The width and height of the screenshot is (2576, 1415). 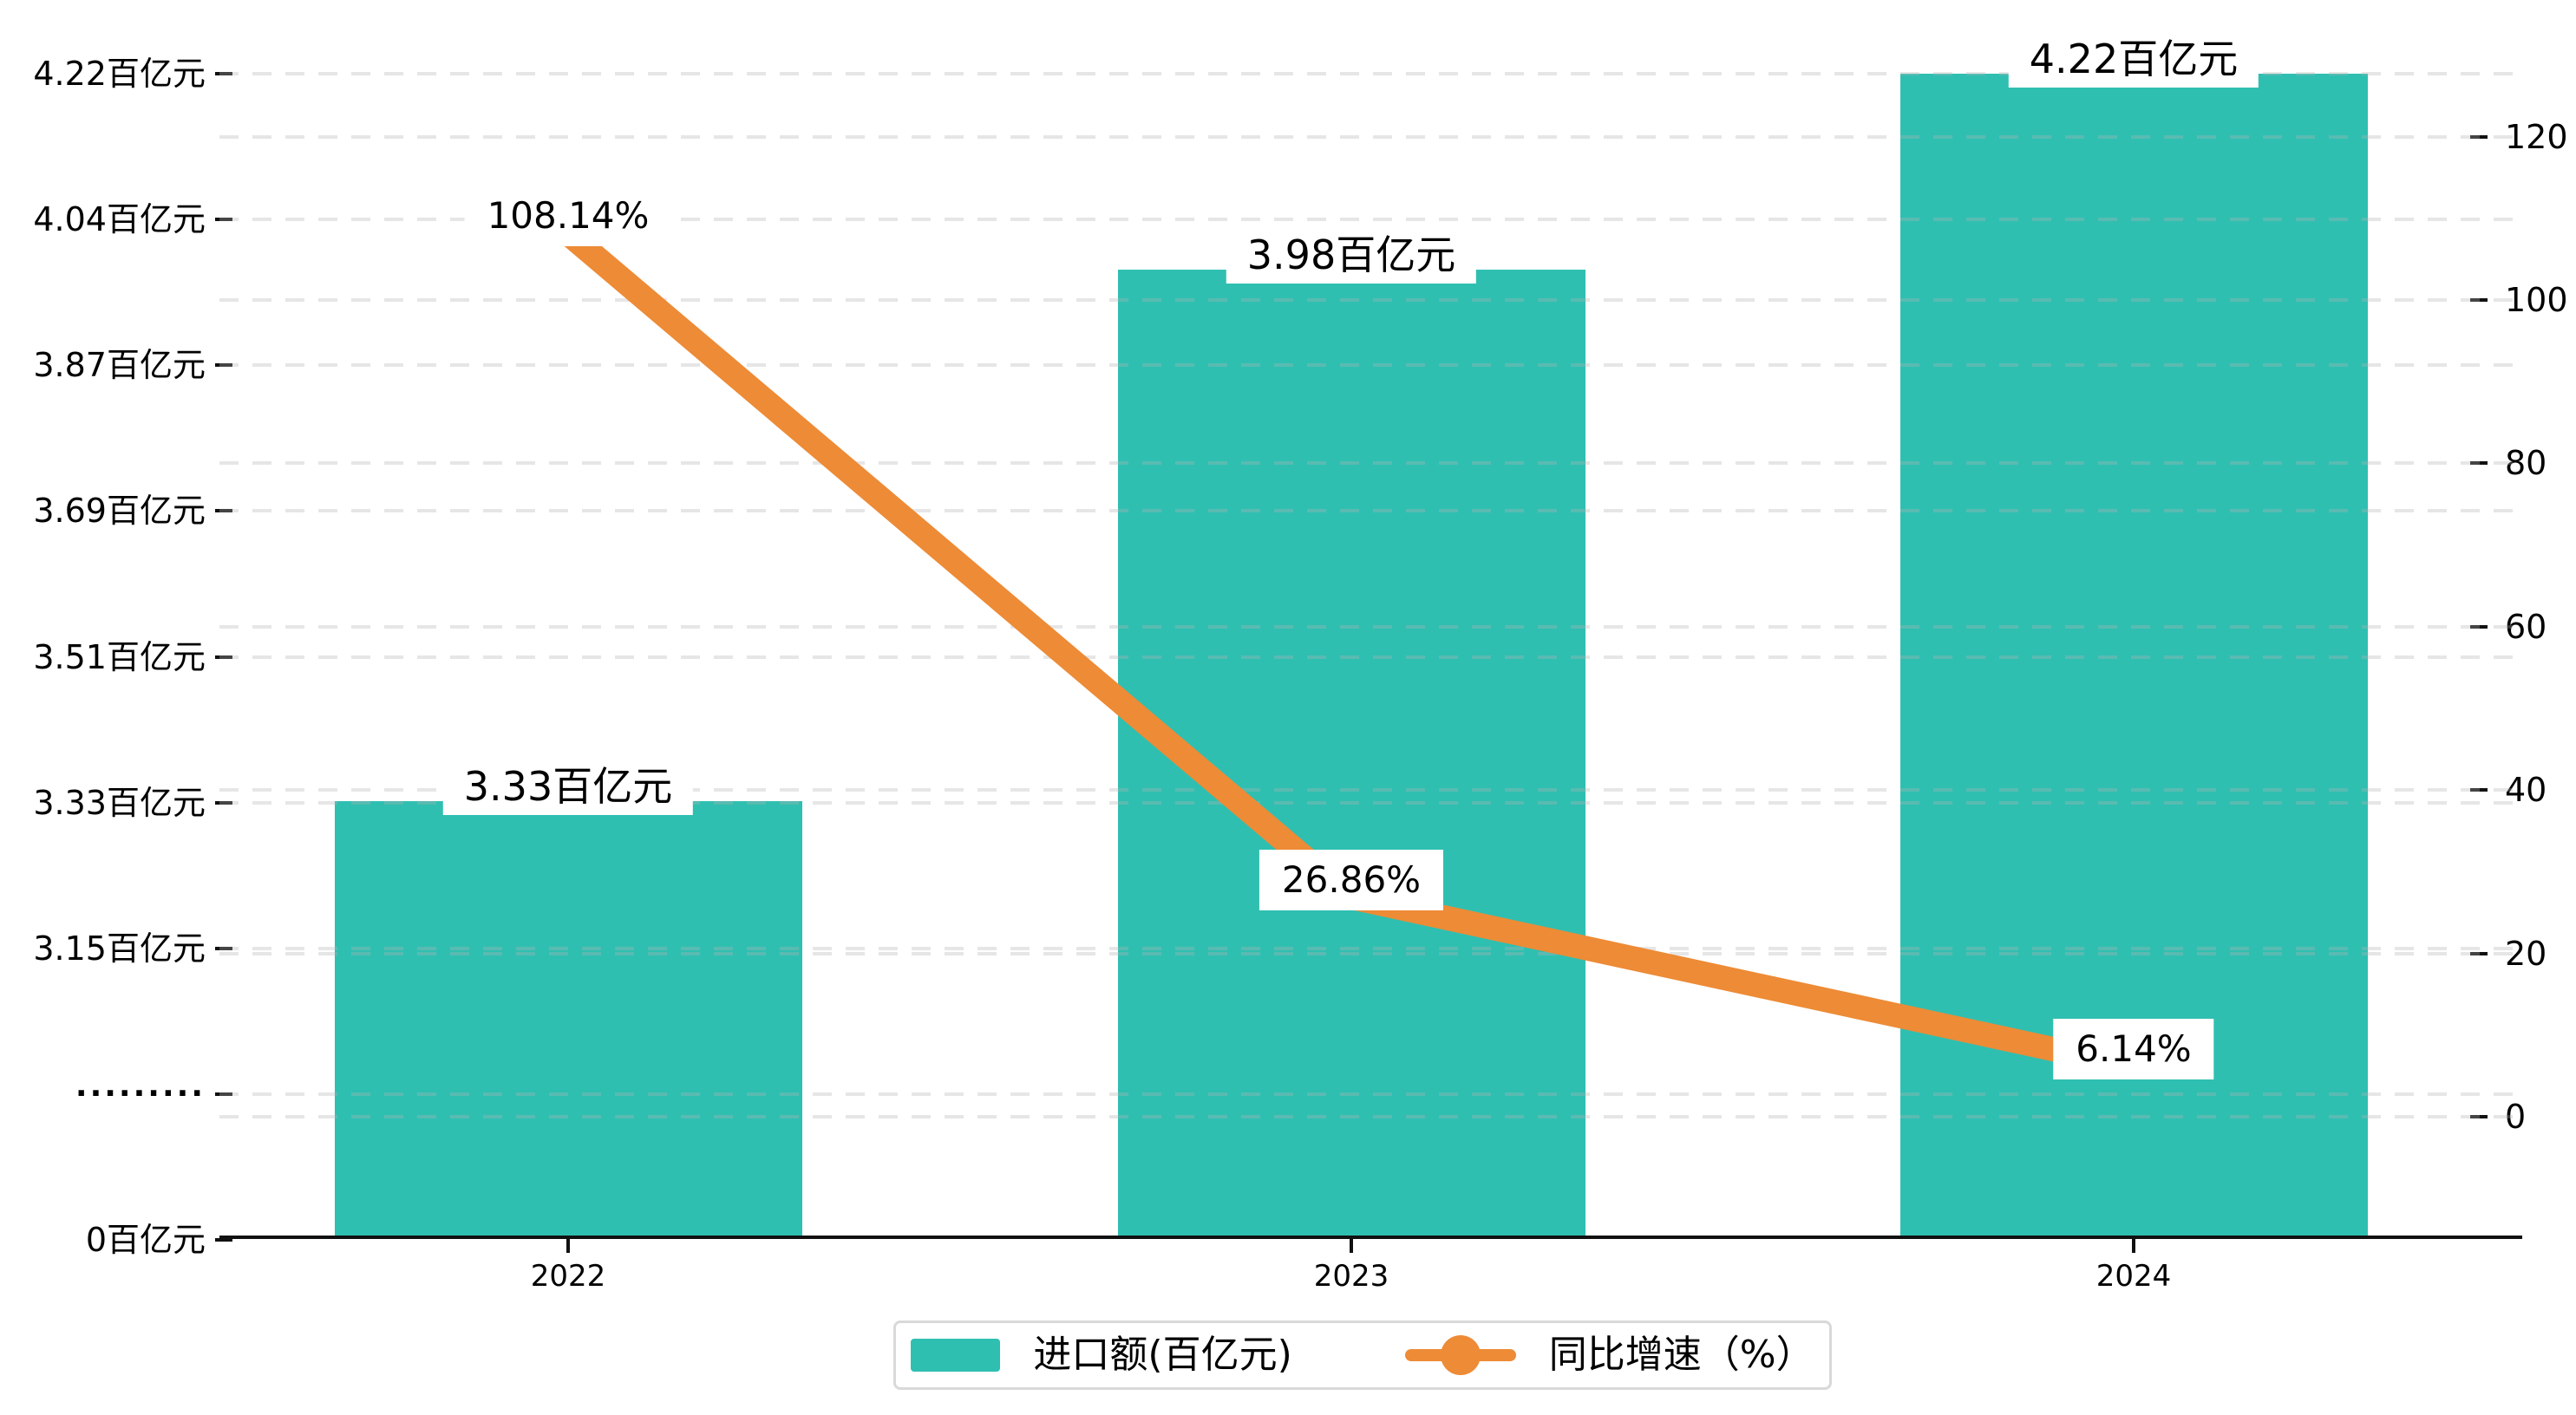 I want to click on legend-label-growth: 同比增速（%）, so click(x=1681, y=1355).